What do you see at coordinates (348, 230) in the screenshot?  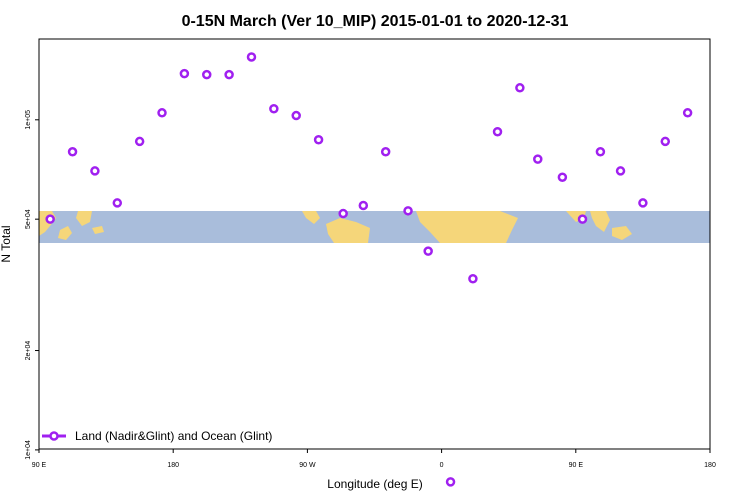 I see `map-land-south-america` at bounding box center [348, 230].